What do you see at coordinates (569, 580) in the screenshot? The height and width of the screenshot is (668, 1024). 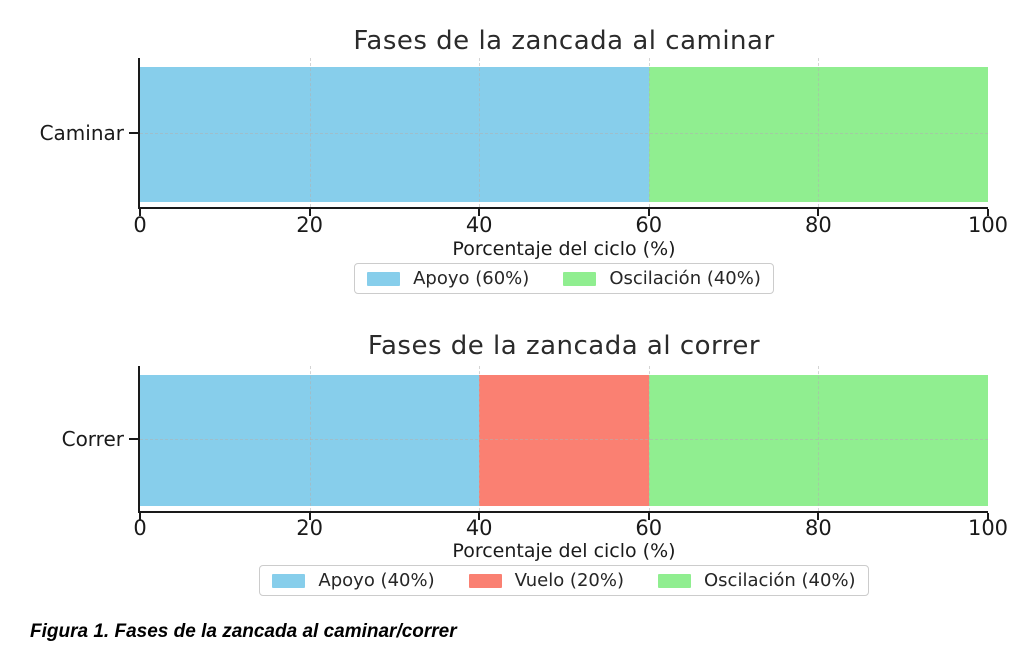 I see `legend-label-vuelo: Vuelo (20%)` at bounding box center [569, 580].